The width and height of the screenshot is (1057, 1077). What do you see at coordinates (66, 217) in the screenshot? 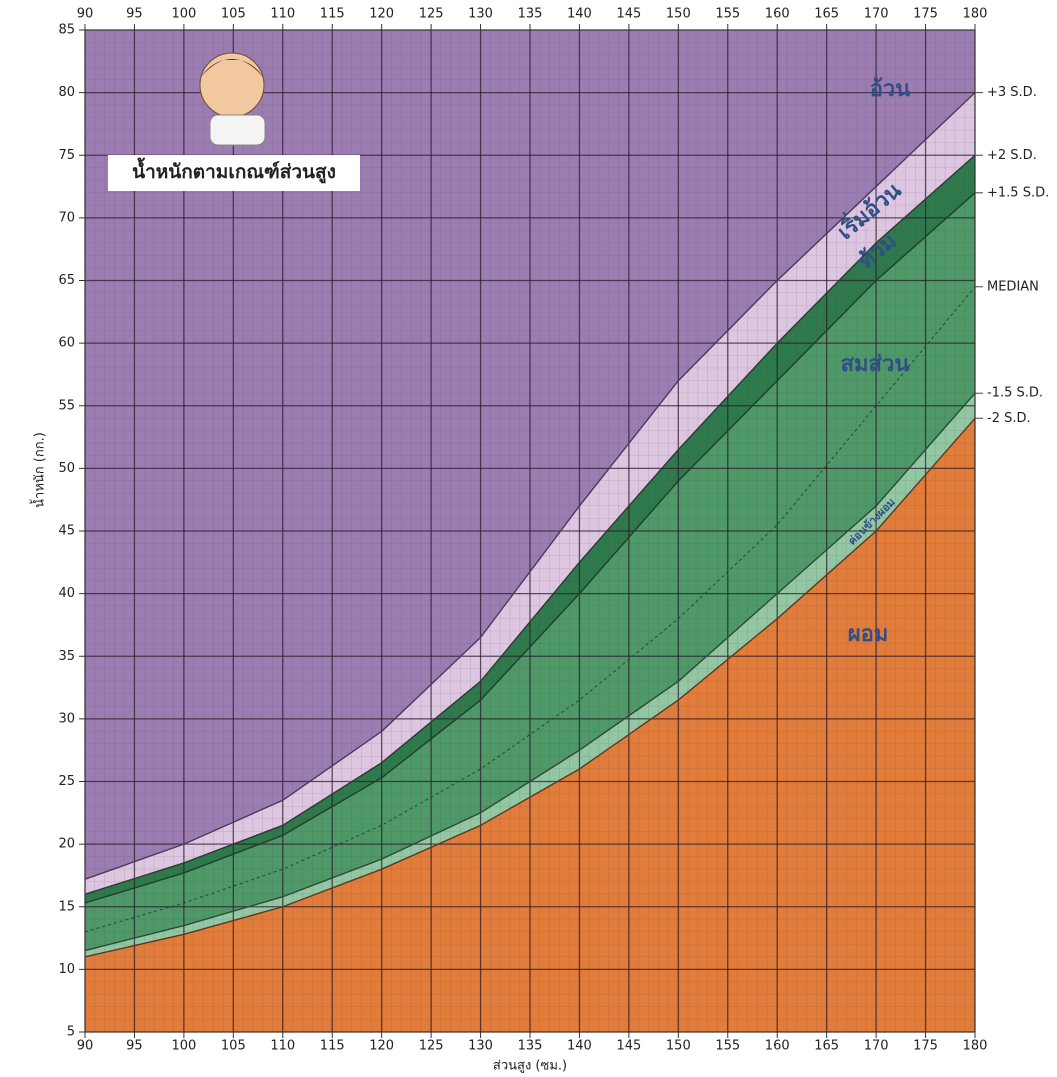
I see `y-tick-label: 70` at bounding box center [66, 217].